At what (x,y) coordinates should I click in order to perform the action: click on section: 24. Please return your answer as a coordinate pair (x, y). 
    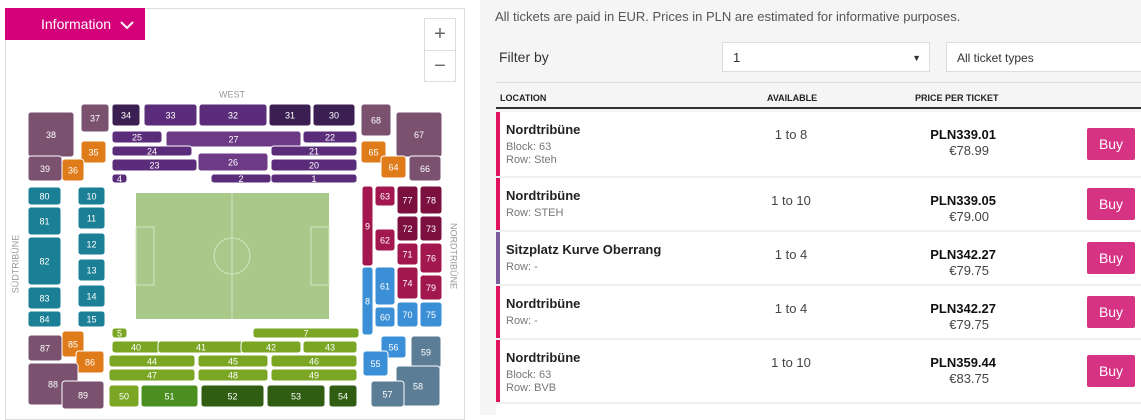
    Looking at the image, I should click on (152, 151).